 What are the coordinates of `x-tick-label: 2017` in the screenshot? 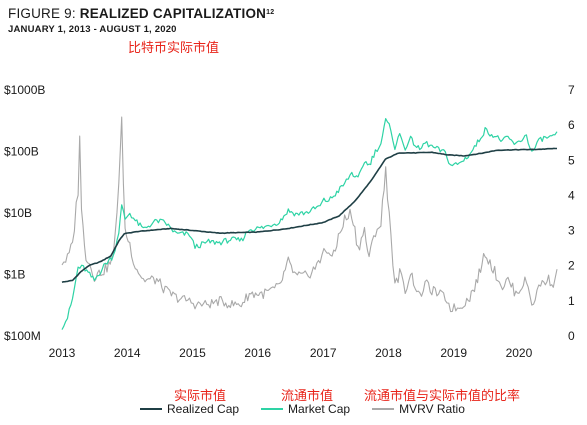 It's located at (323, 353).